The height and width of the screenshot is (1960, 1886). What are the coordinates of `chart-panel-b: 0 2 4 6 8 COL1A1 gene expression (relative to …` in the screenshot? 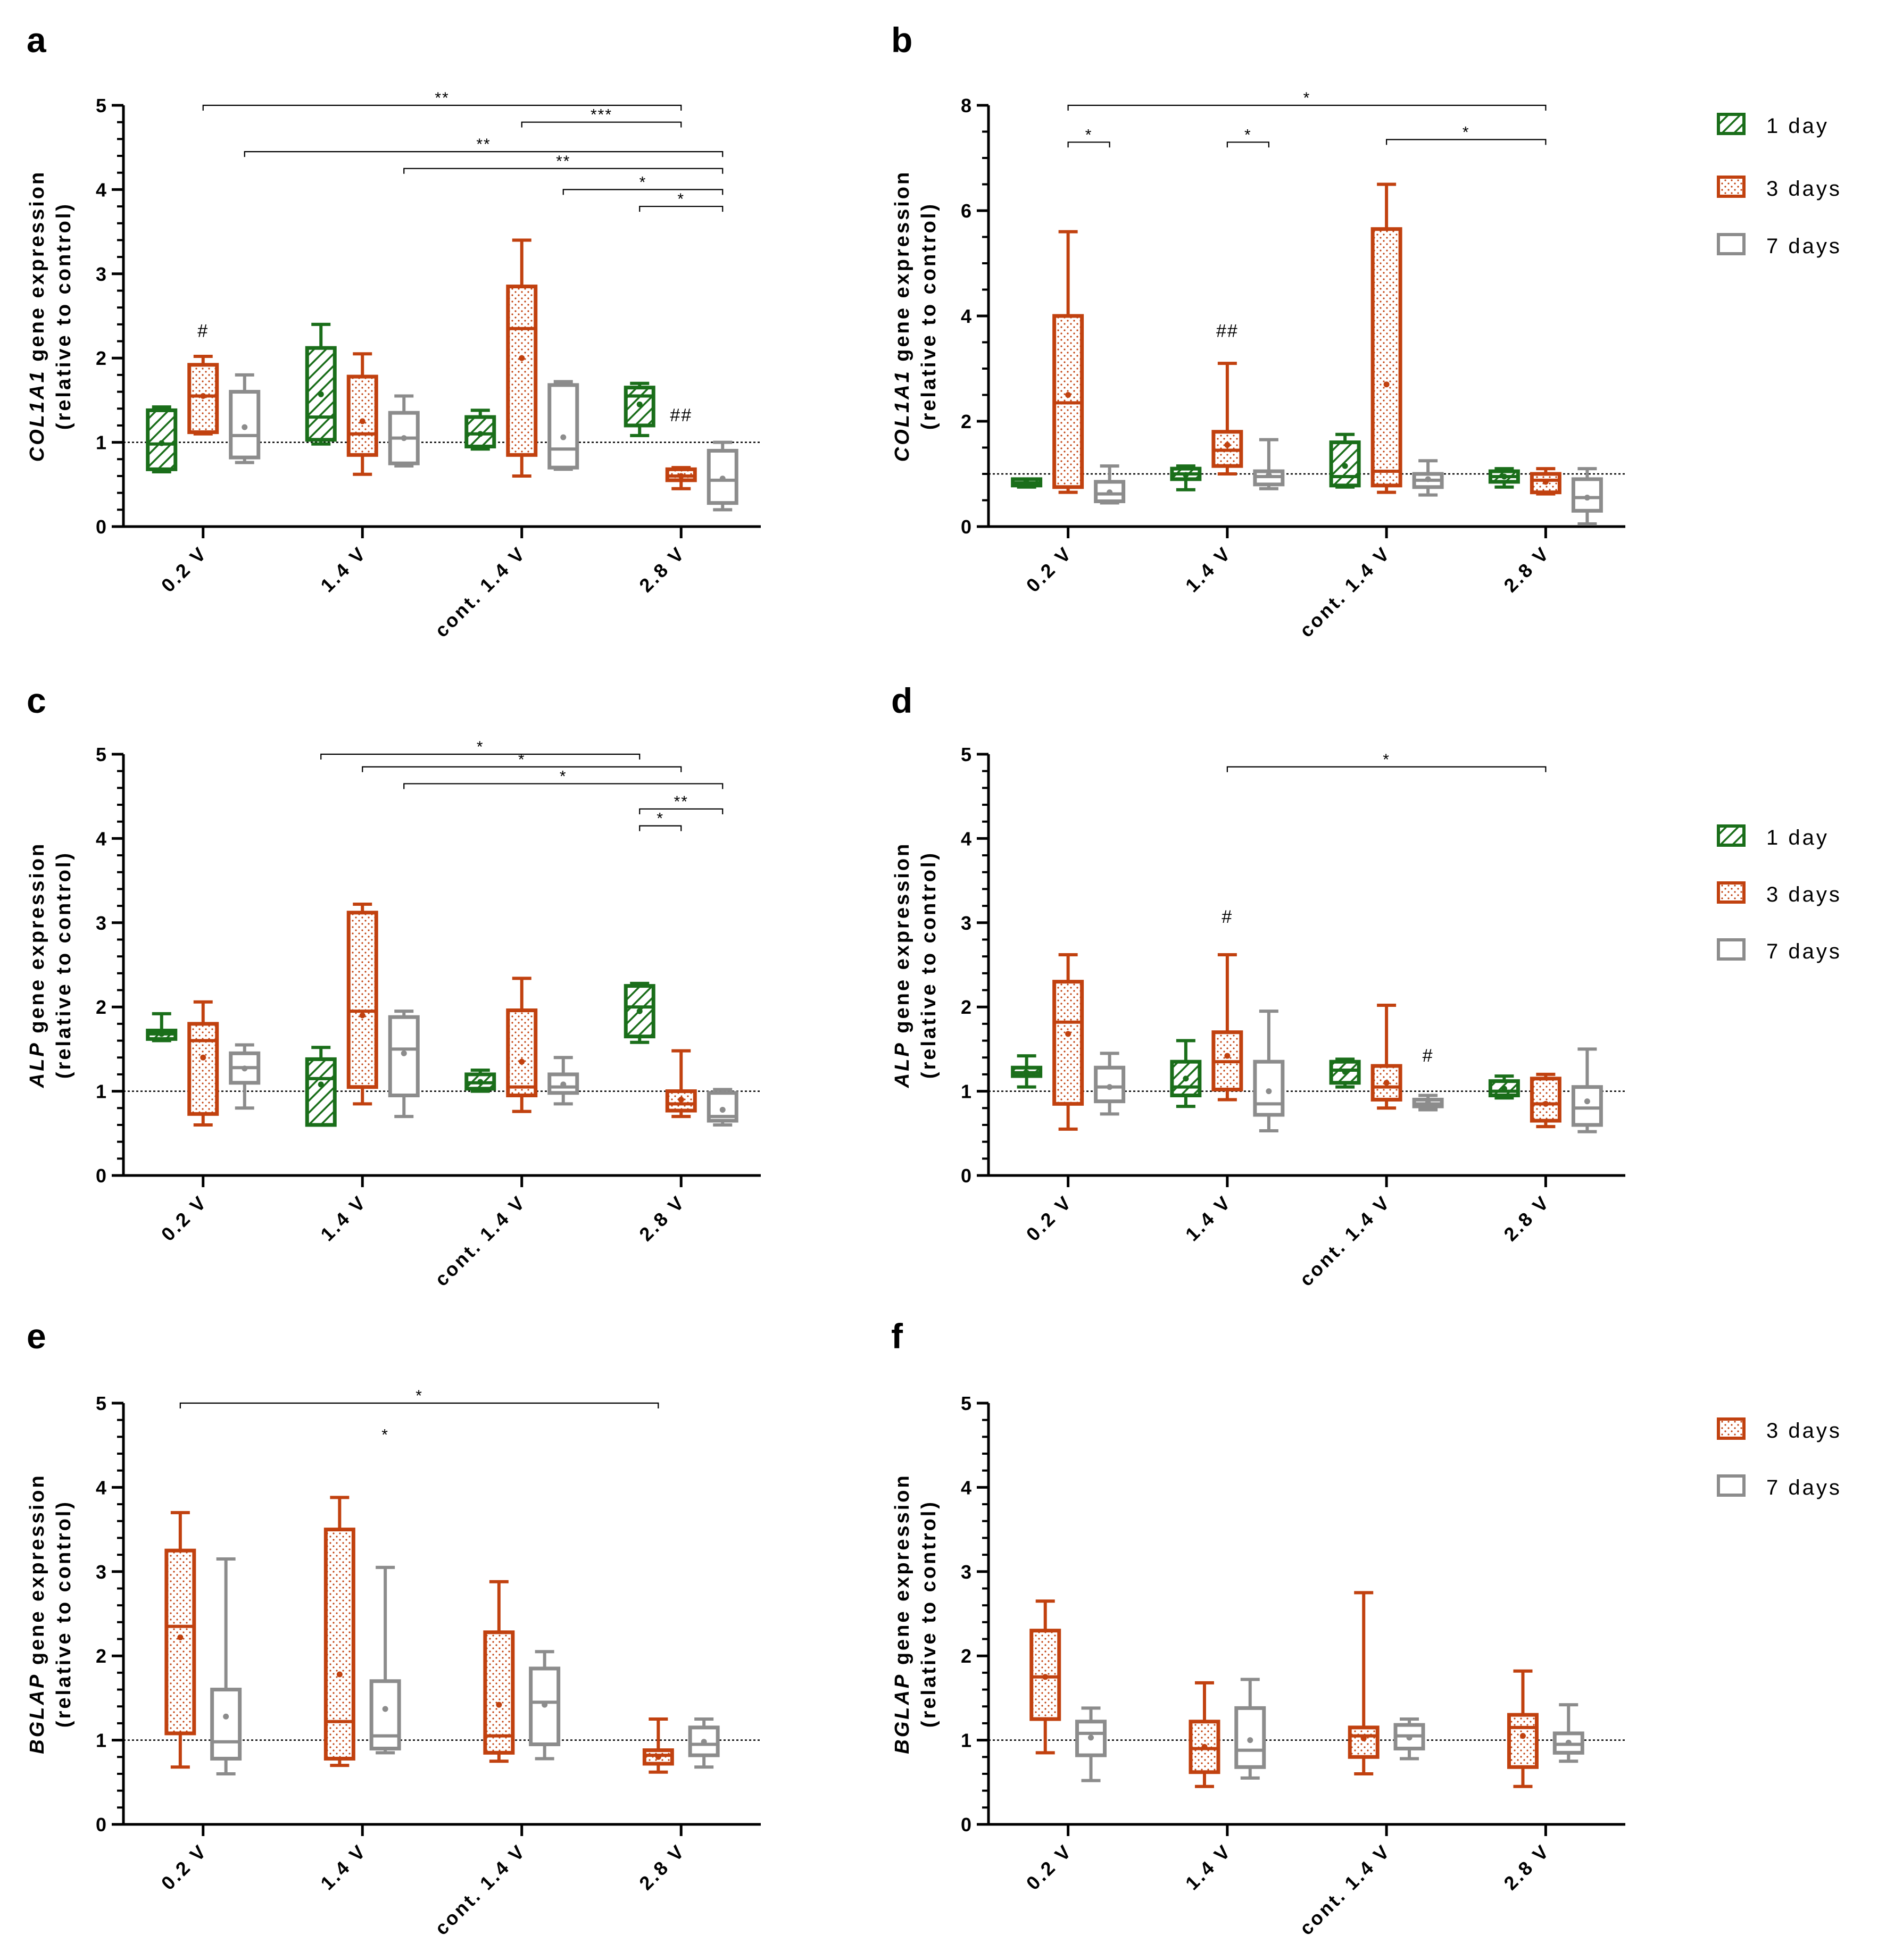 It's located at (1258, 365).